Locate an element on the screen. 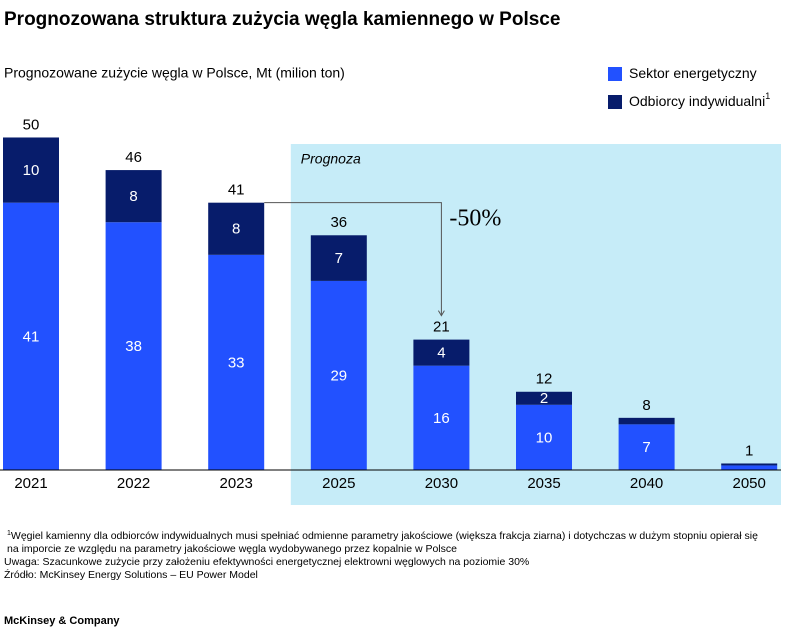  segment-label: 4 is located at coordinates (441, 353).